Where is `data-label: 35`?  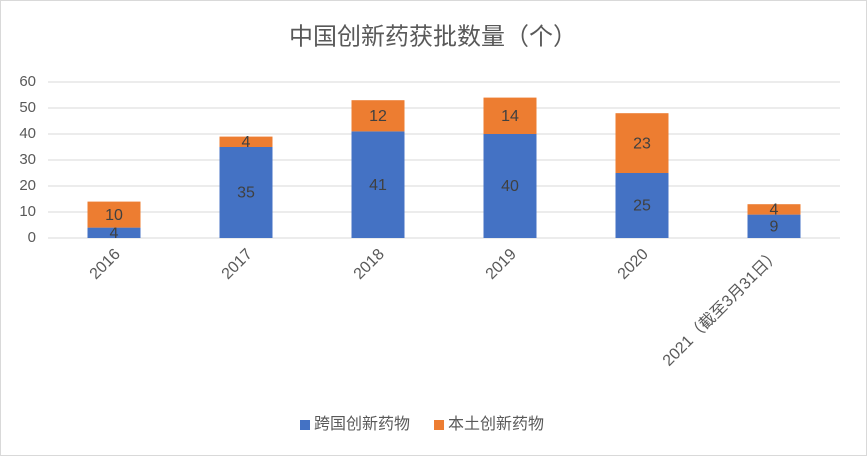 data-label: 35 is located at coordinates (246, 193).